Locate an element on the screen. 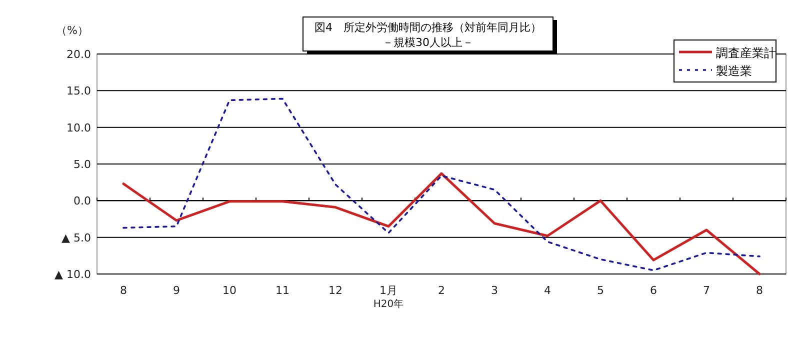  x-tick-label: 11 is located at coordinates (283, 290).